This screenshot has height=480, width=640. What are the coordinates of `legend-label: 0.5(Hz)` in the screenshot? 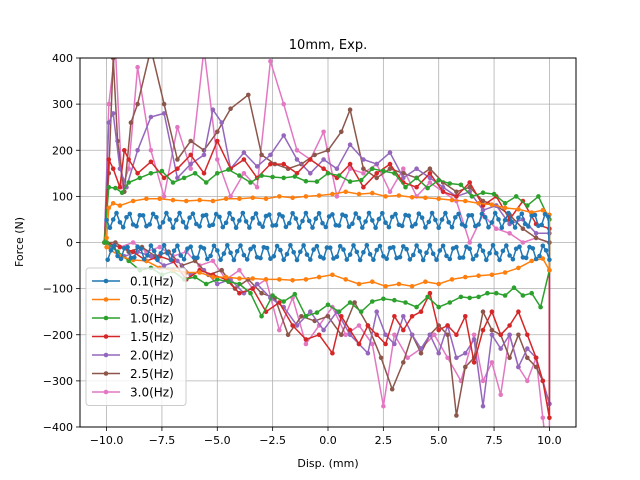 It's located at (152, 300).